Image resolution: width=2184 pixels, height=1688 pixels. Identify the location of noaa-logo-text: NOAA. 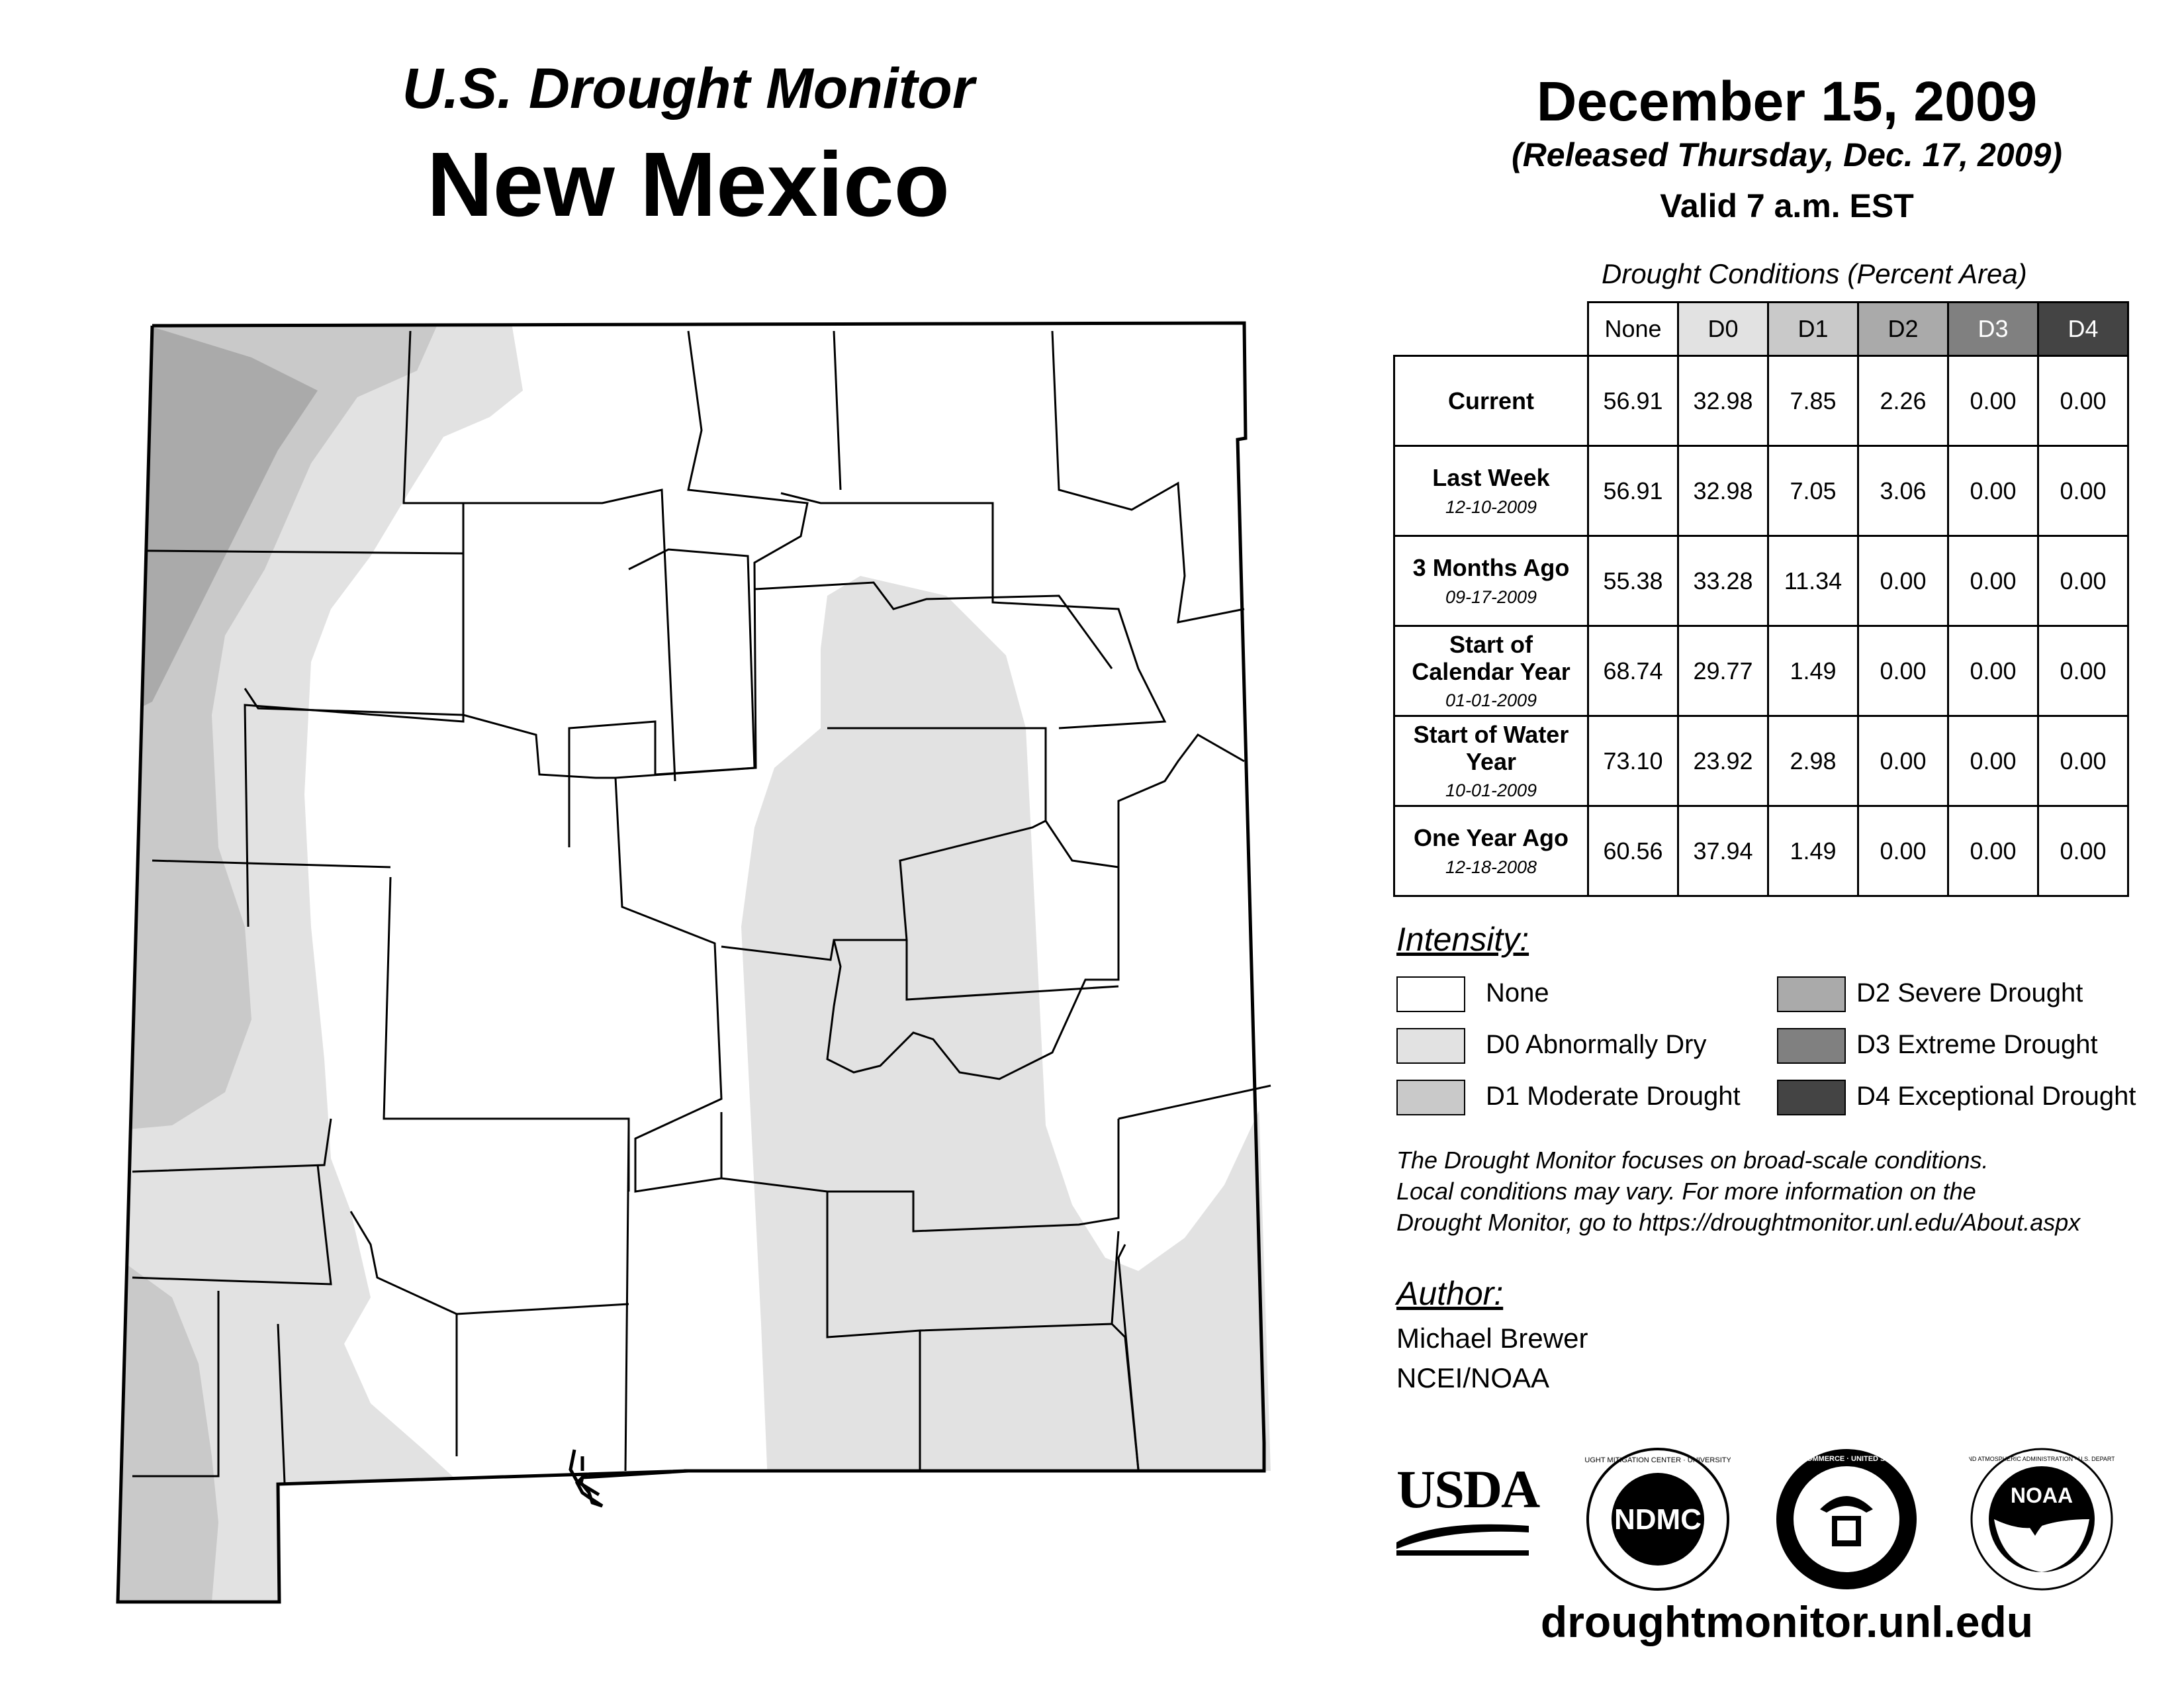
(2042, 1495).